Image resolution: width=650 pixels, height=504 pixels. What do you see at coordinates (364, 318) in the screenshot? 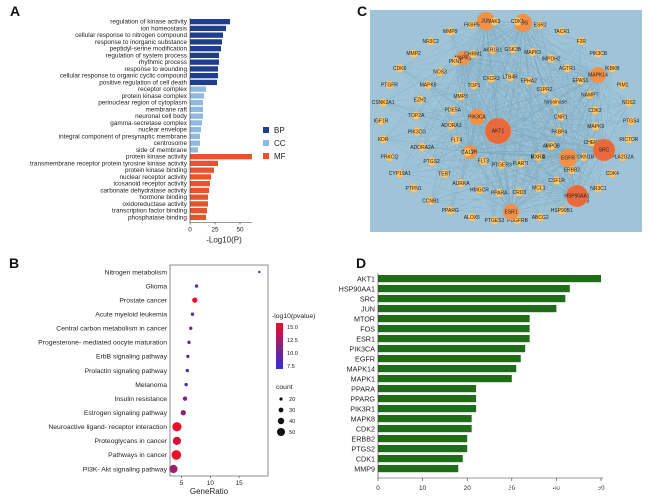
I see `category-label: MTOR` at bounding box center [364, 318].